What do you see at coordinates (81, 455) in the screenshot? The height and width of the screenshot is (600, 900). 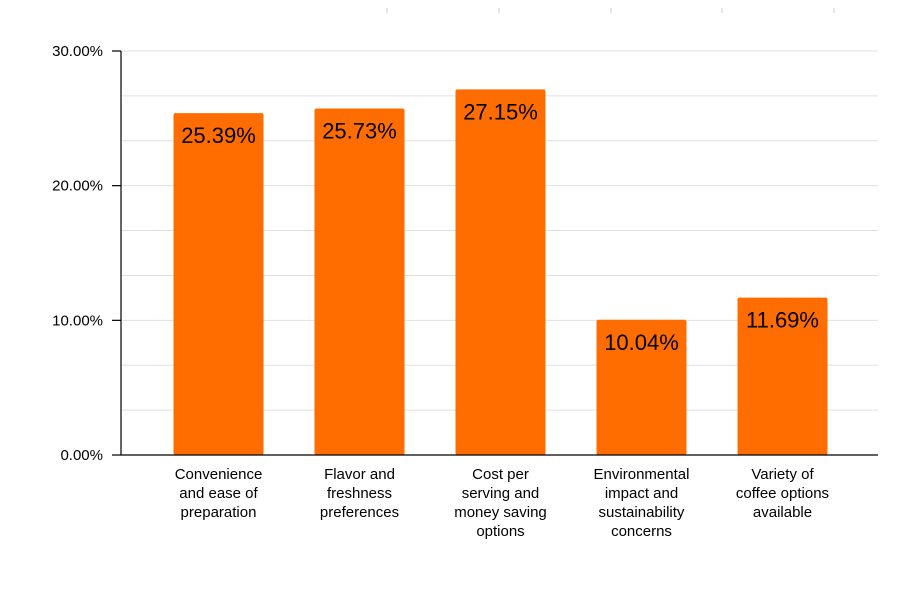 I see `y-tick-label: 0.00%` at bounding box center [81, 455].